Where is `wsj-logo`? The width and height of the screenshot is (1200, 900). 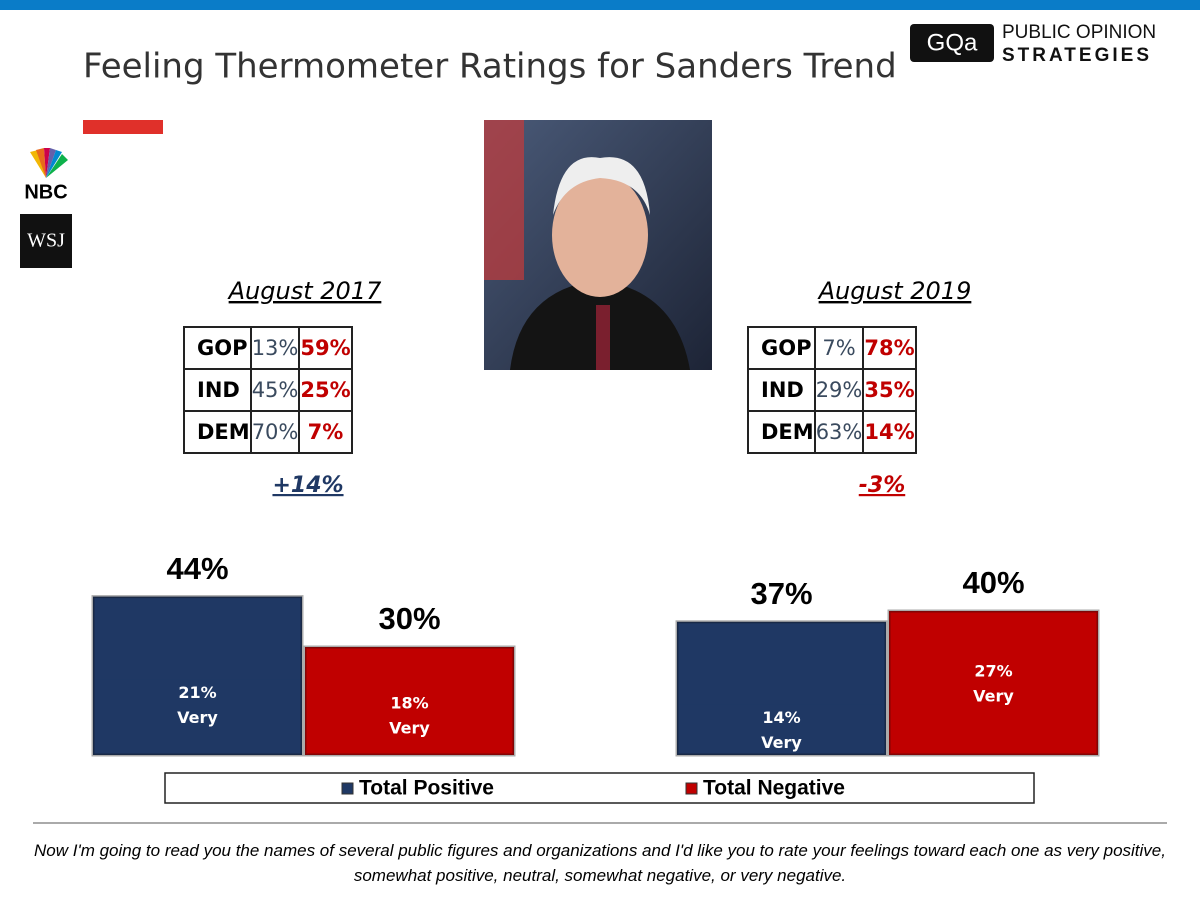 wsj-logo is located at coordinates (46, 241).